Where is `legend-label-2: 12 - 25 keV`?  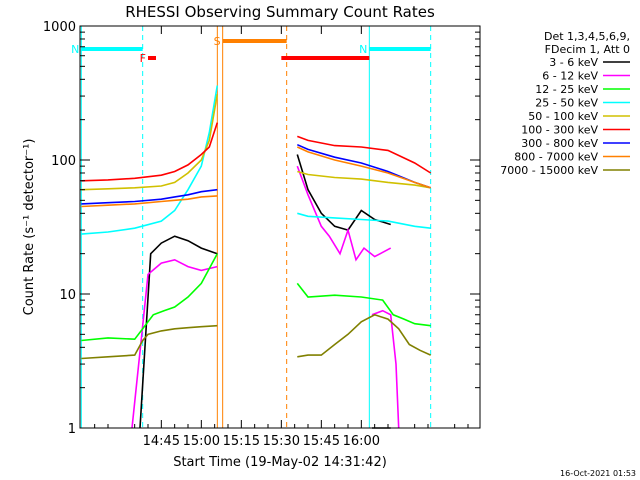
legend-label-2: 12 - 25 keV is located at coordinates (566, 89).